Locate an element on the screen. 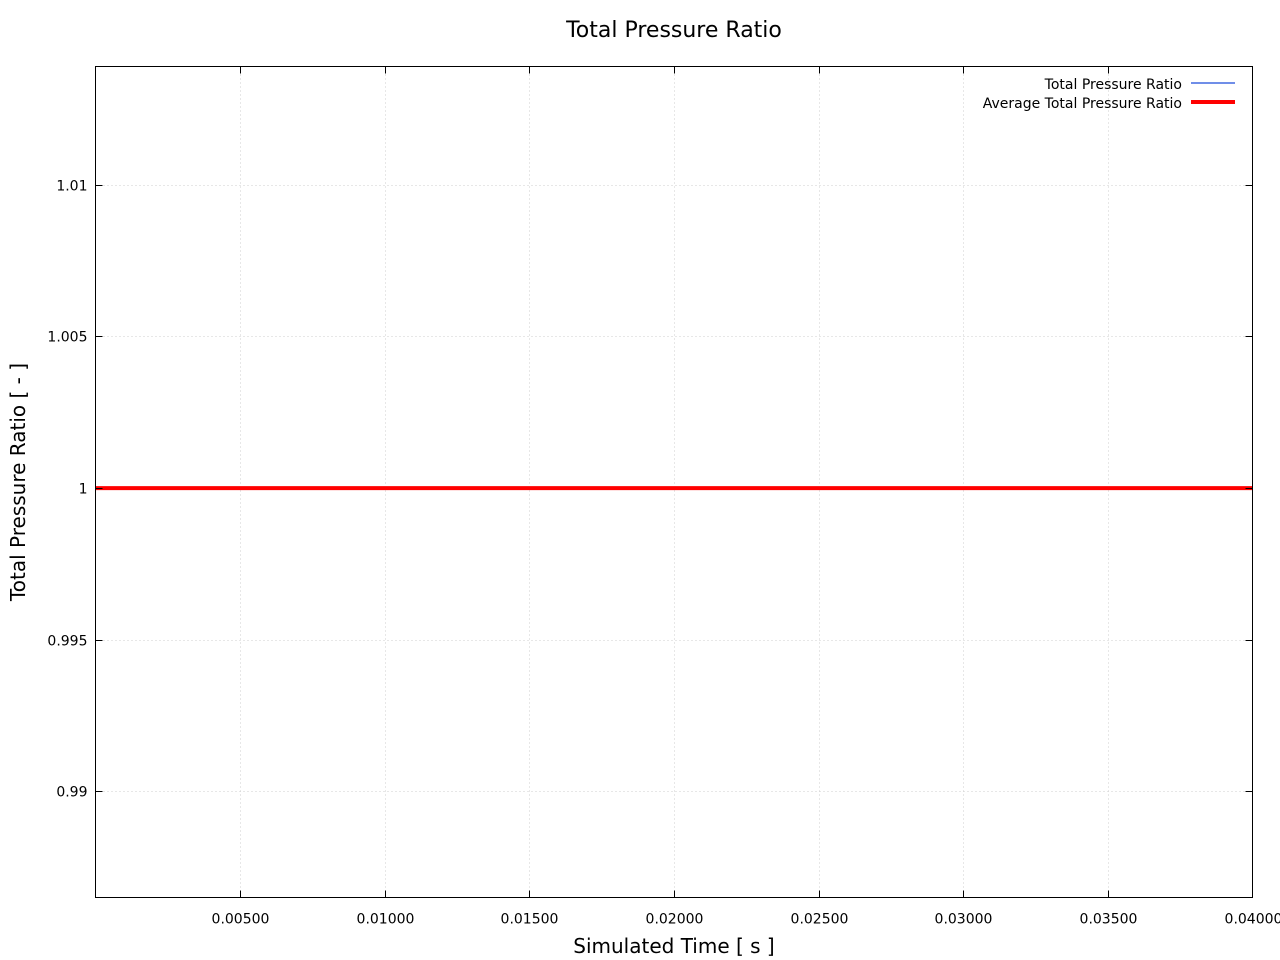 Image resolution: width=1280 pixels, height=960 pixels. x-tick-label: 0.03000 is located at coordinates (964, 920).